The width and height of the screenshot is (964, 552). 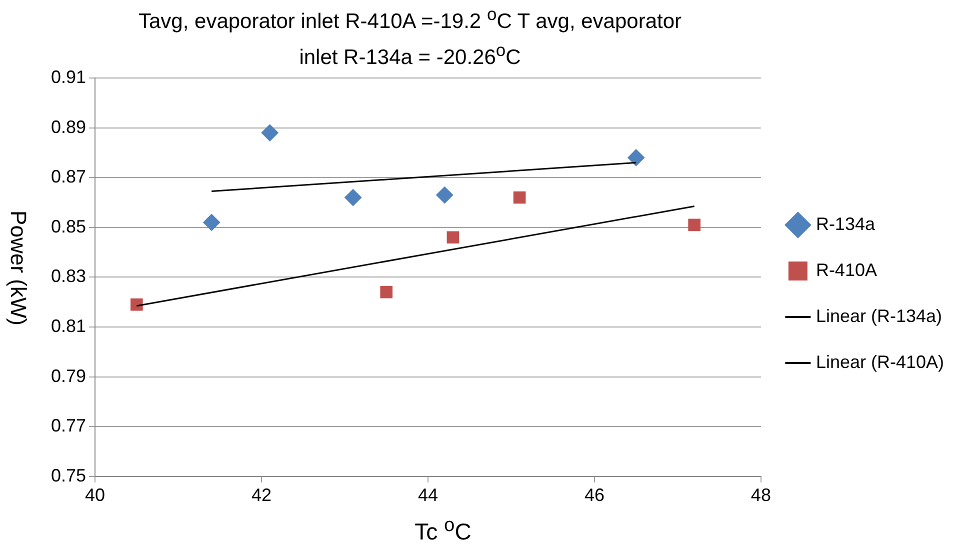 What do you see at coordinates (879, 316) in the screenshot?
I see `legend-label: Linear (R-134a)` at bounding box center [879, 316].